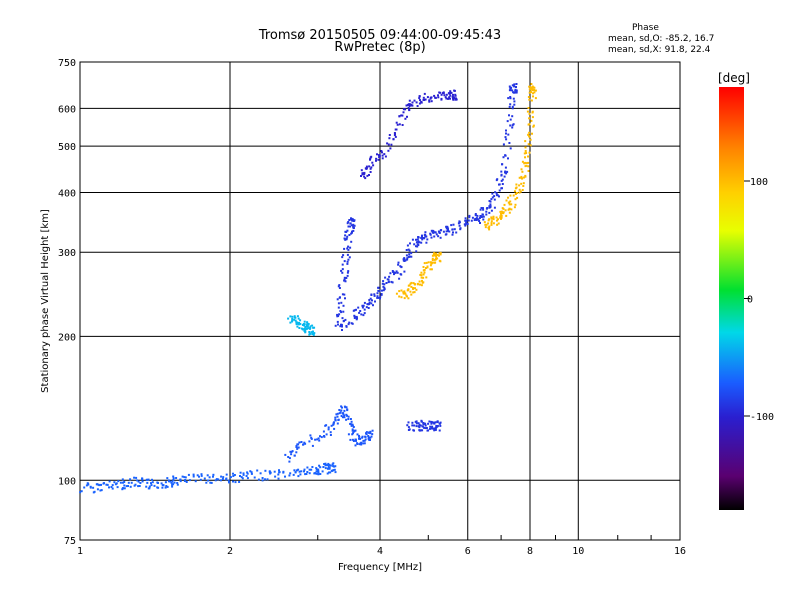  I want to click on y-tick-label: 100, so click(67, 481).